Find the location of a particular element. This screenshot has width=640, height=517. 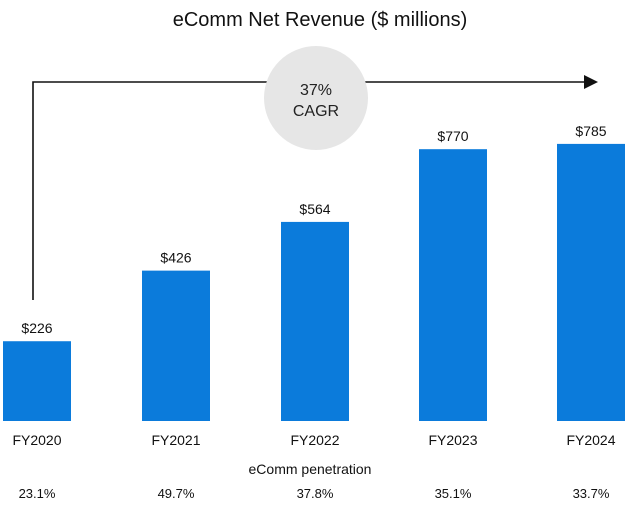

penetration-values: 23.1% 49.7% 37.8% 35.1% 33.7% is located at coordinates (314, 493).